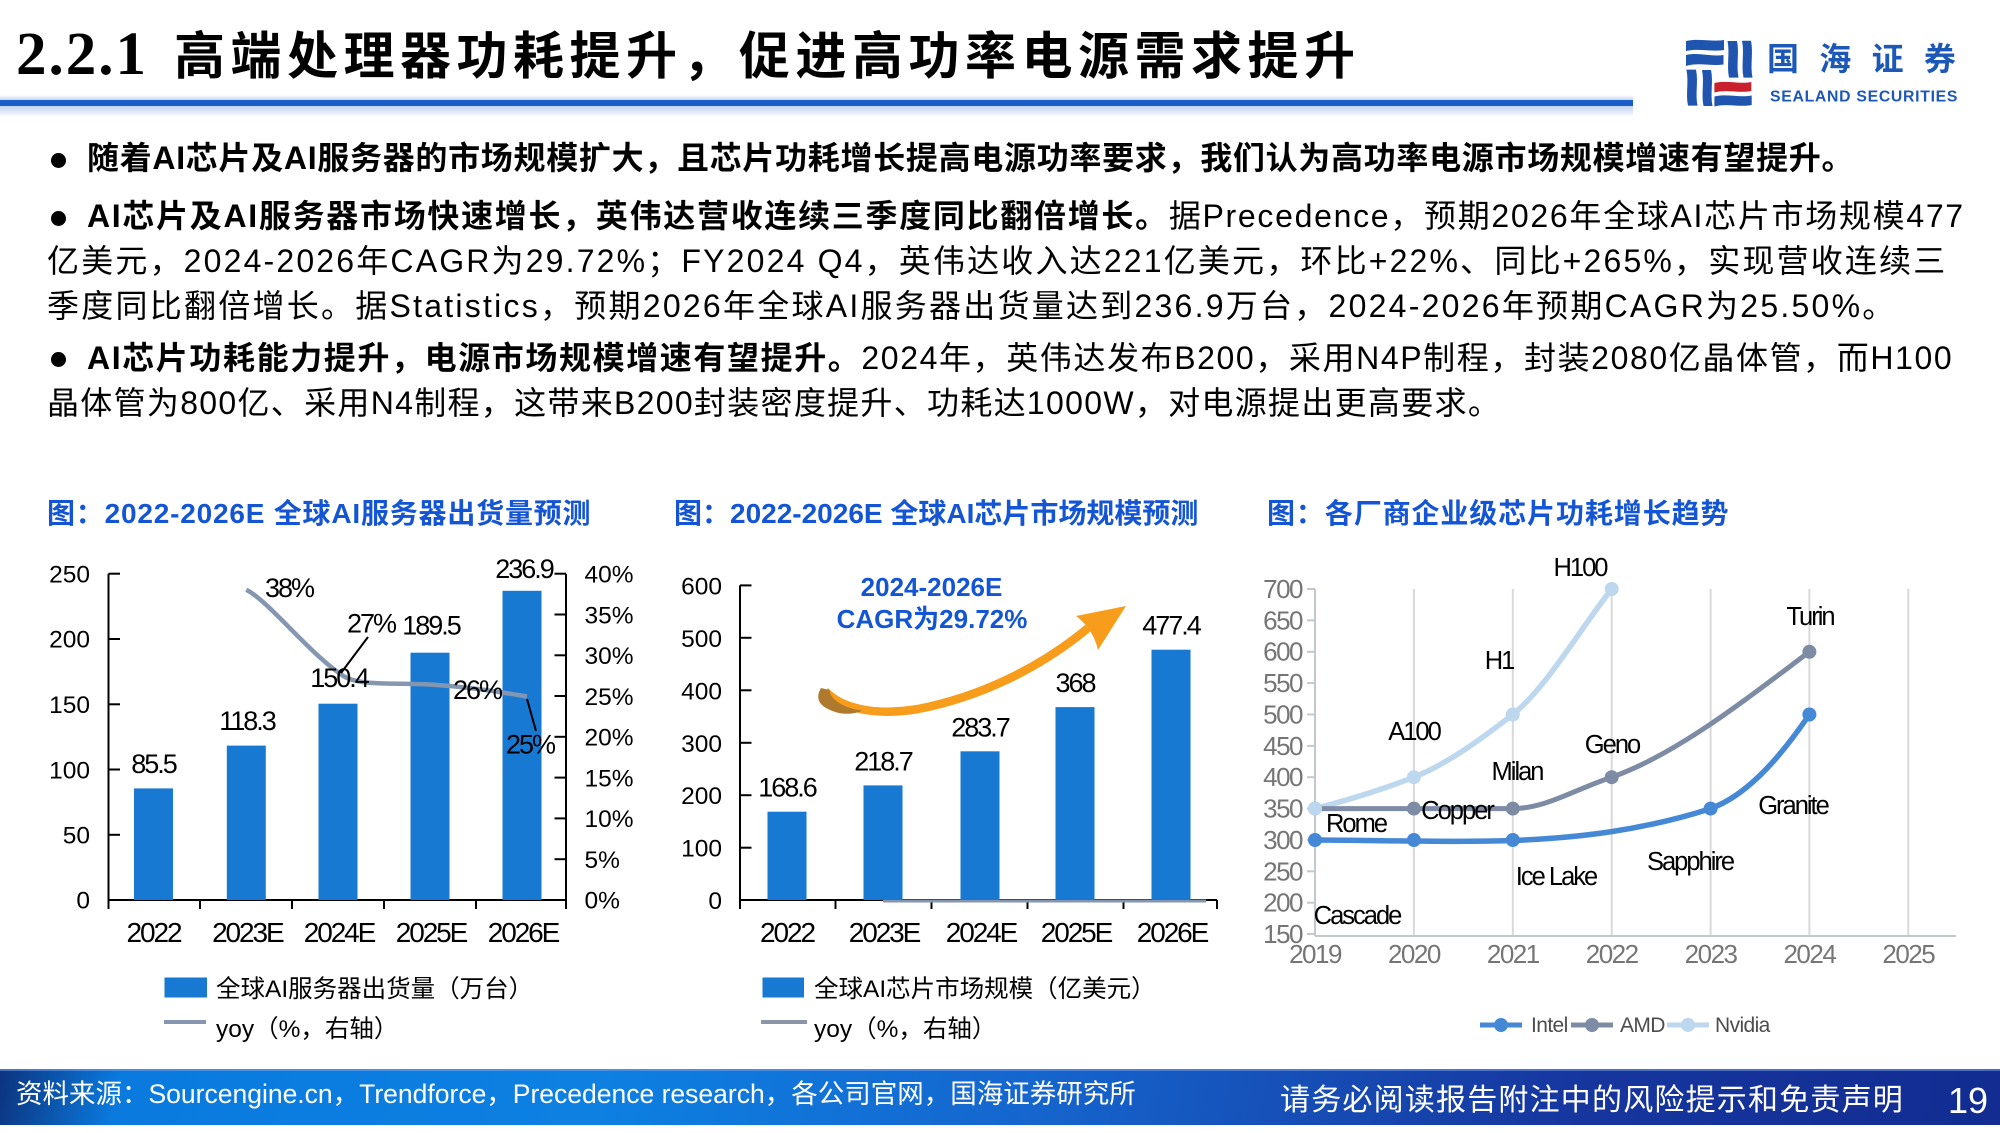  I want to click on svg-text: Intel, so click(1549, 1025).